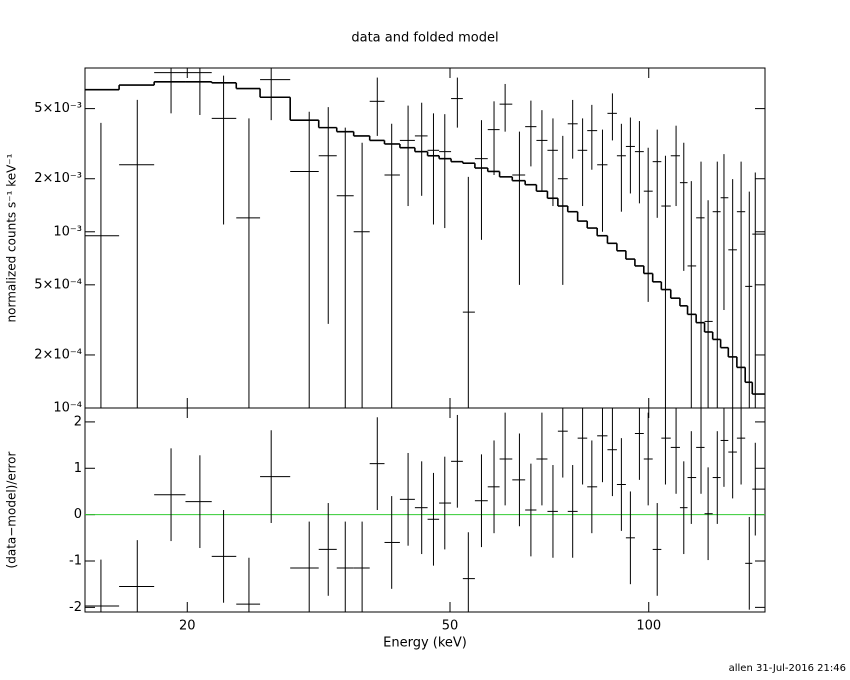  Describe the element at coordinates (78, 514) in the screenshot. I see `y-tick-label: 0` at that location.